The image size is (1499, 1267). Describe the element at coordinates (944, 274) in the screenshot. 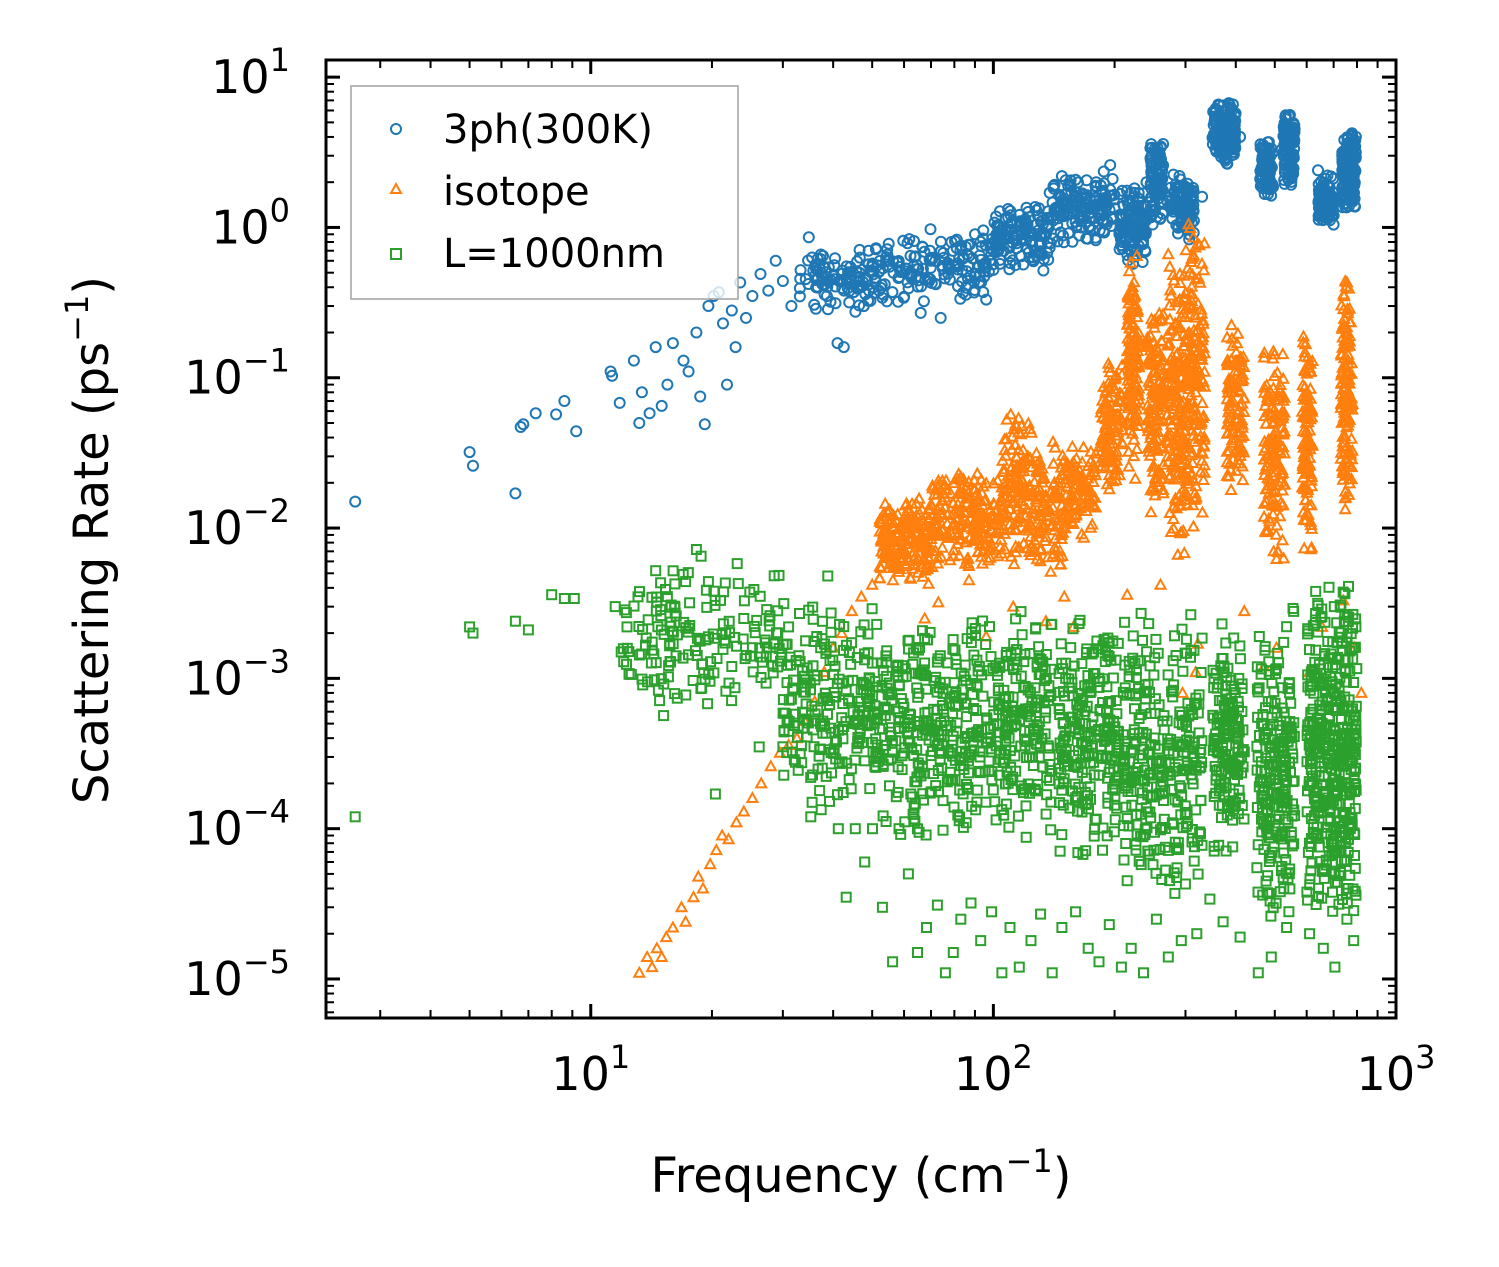

I see `3ph-point-332` at that location.